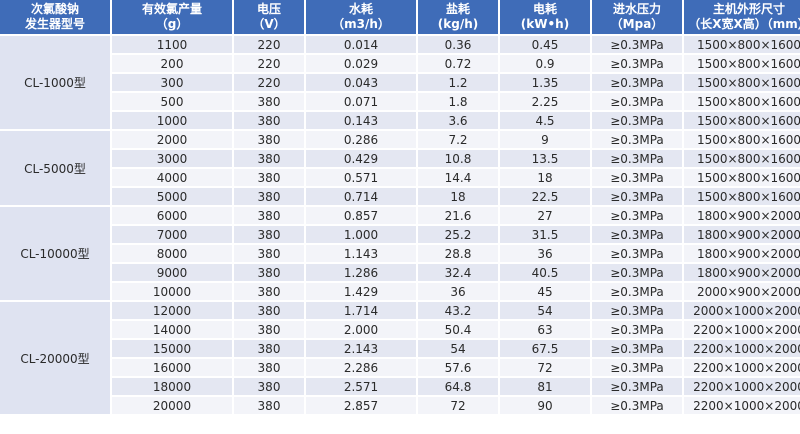 This screenshot has width=800, height=434. Describe the element at coordinates (458, 101) in the screenshot. I see `cell-salt-use: 1.8` at that location.